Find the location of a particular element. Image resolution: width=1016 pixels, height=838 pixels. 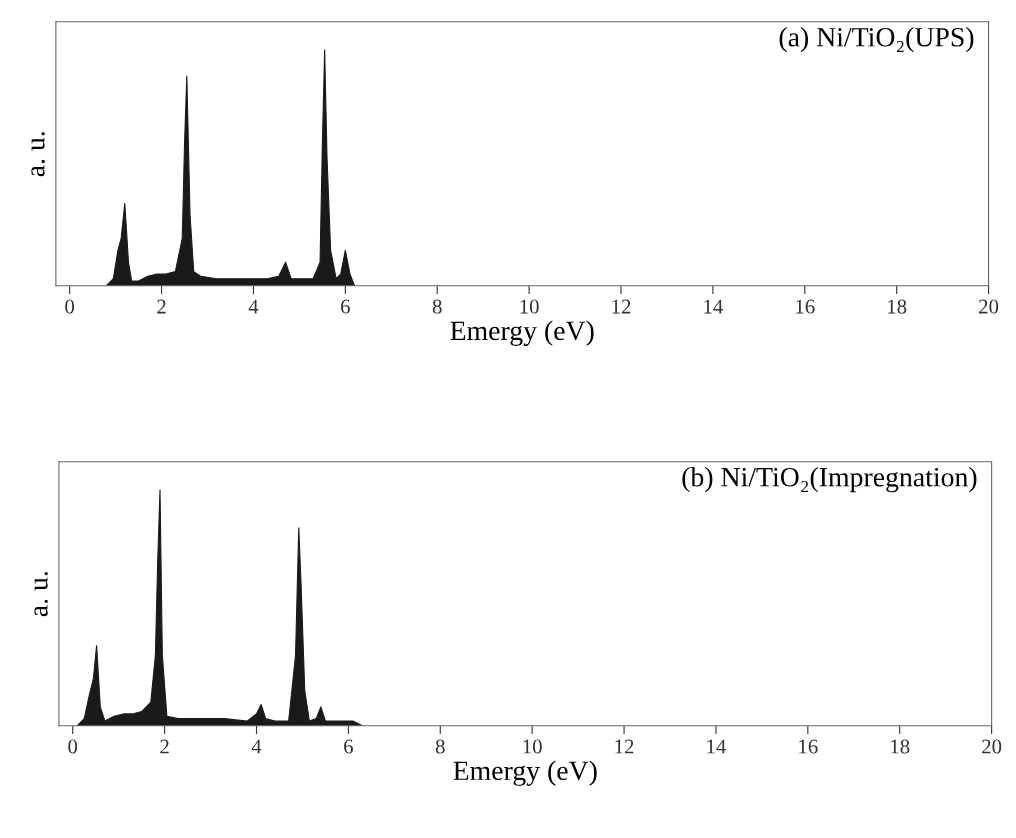

annotation: (a) Ni/TiO₂(UPS) is located at coordinates (876, 40).